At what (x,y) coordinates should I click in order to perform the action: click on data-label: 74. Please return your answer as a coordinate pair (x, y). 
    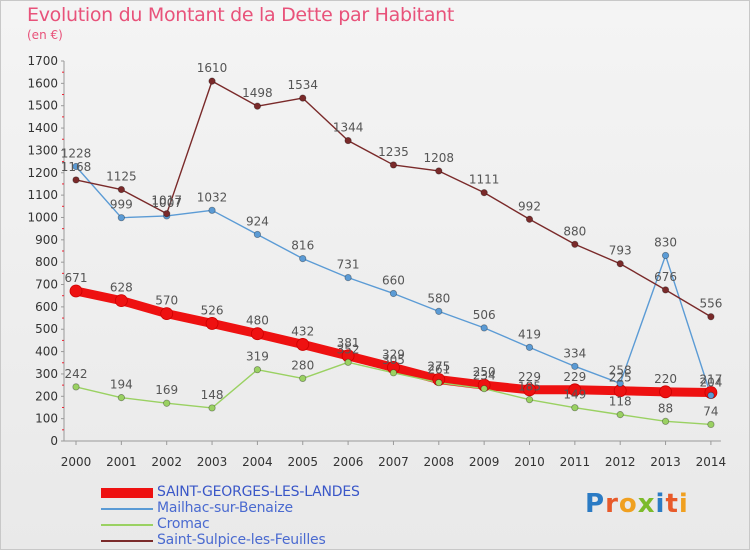
    Looking at the image, I should click on (710, 411).